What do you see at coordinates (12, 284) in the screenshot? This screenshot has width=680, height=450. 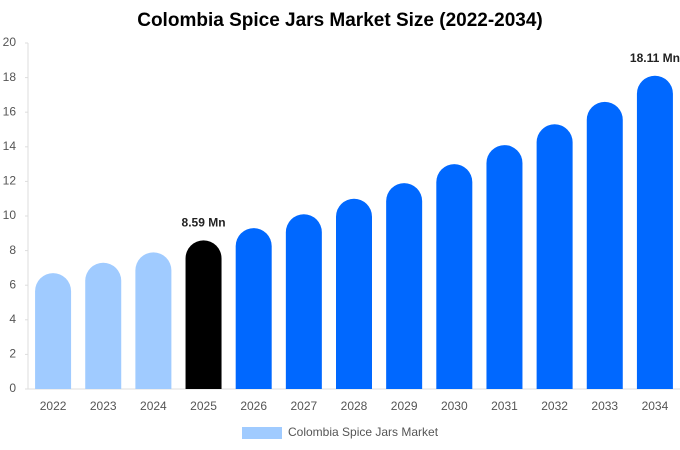 I see `y-tick-label: 6` at bounding box center [12, 284].